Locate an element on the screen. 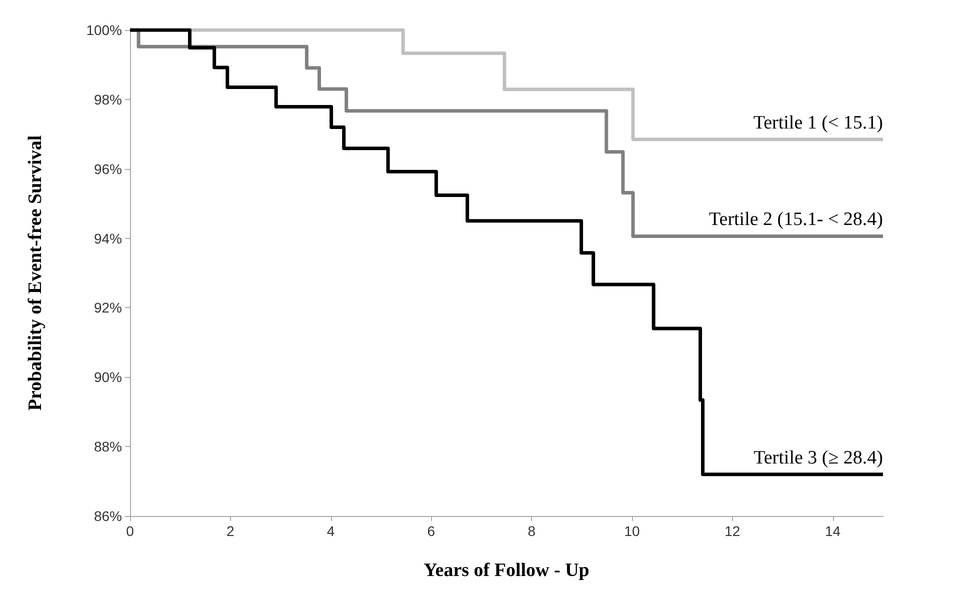  x-tick-label: 0 is located at coordinates (130, 531).